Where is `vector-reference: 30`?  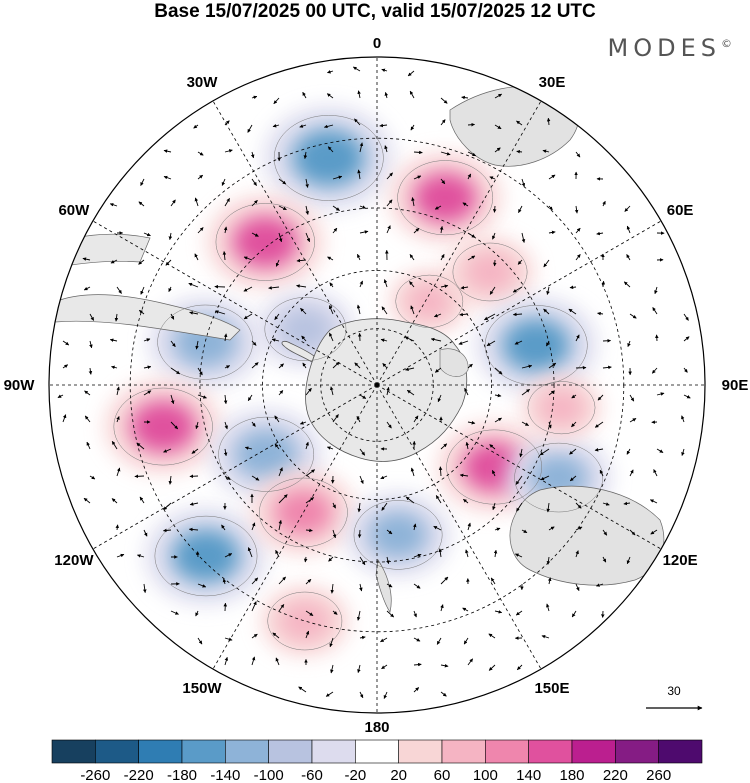 vector-reference: 30 is located at coordinates (674, 697).